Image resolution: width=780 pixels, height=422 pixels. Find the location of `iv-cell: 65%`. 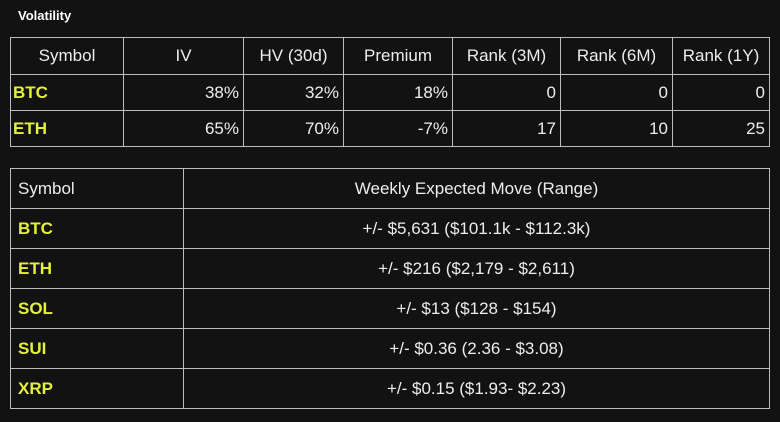

iv-cell: 65% is located at coordinates (183, 128).